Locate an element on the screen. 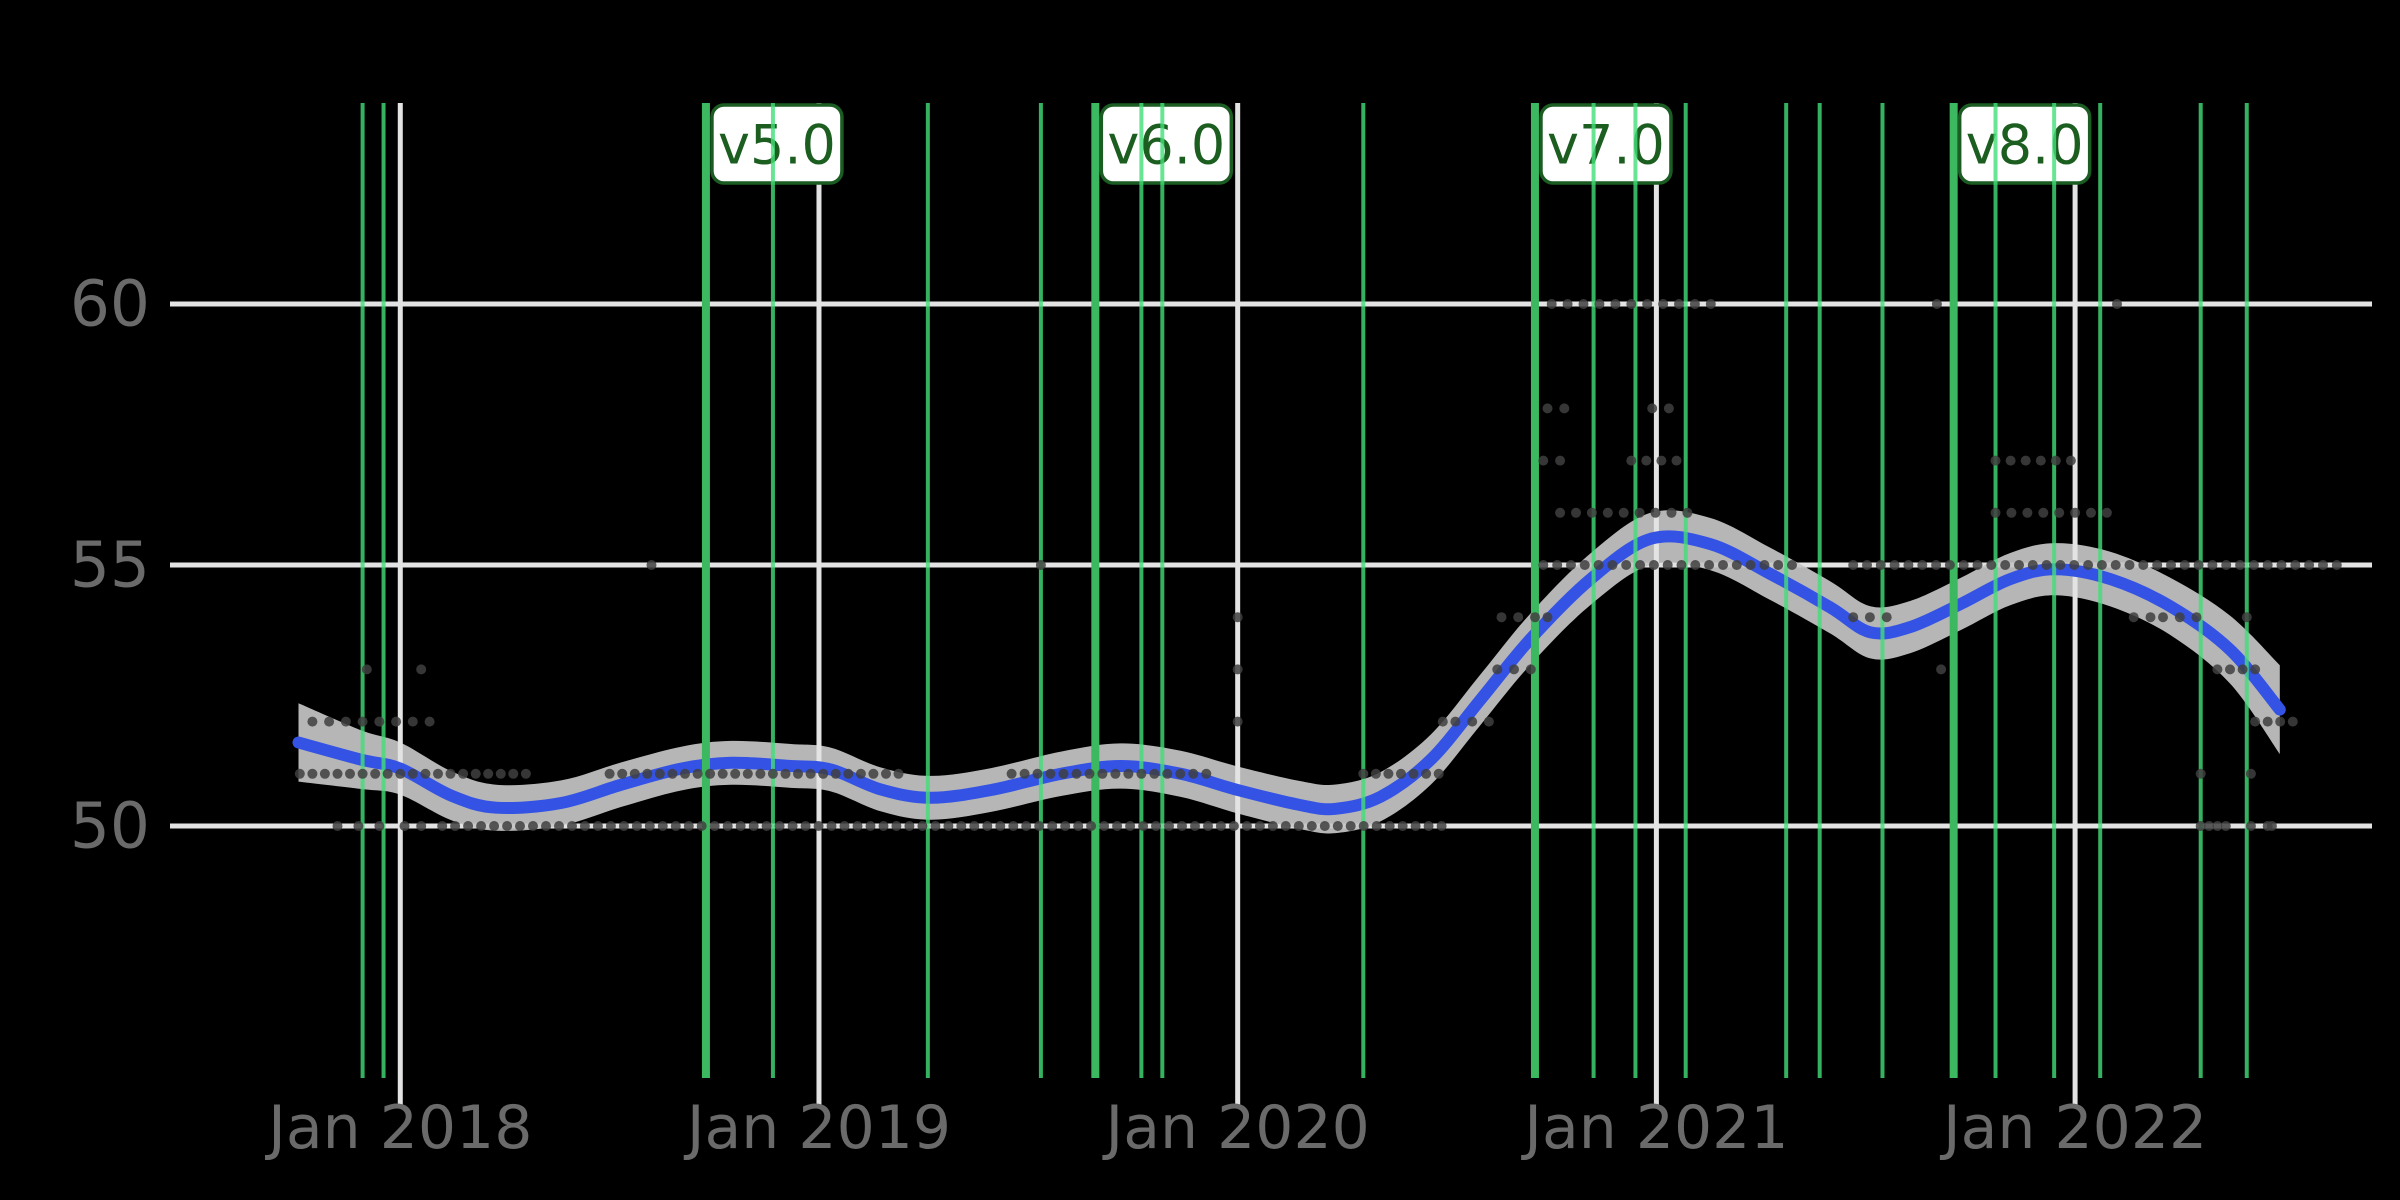  x-tick-label: Jan 2019 is located at coordinates (817, 1128).